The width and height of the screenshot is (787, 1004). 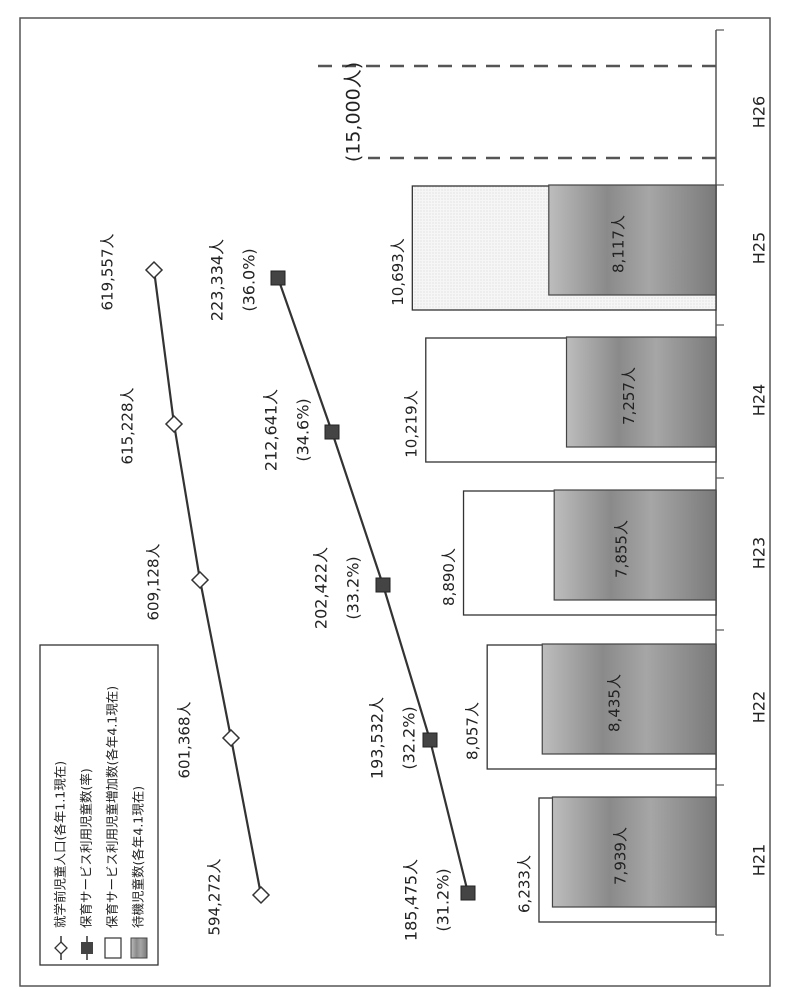 What do you see at coordinates (513, 112) in the screenshot?
I see `projected-waiting-bar` at bounding box center [513, 112].